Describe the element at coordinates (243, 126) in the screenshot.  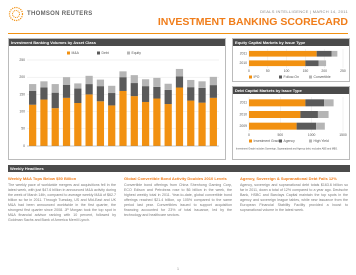
I see `y-tick-label: 2009` at that location.